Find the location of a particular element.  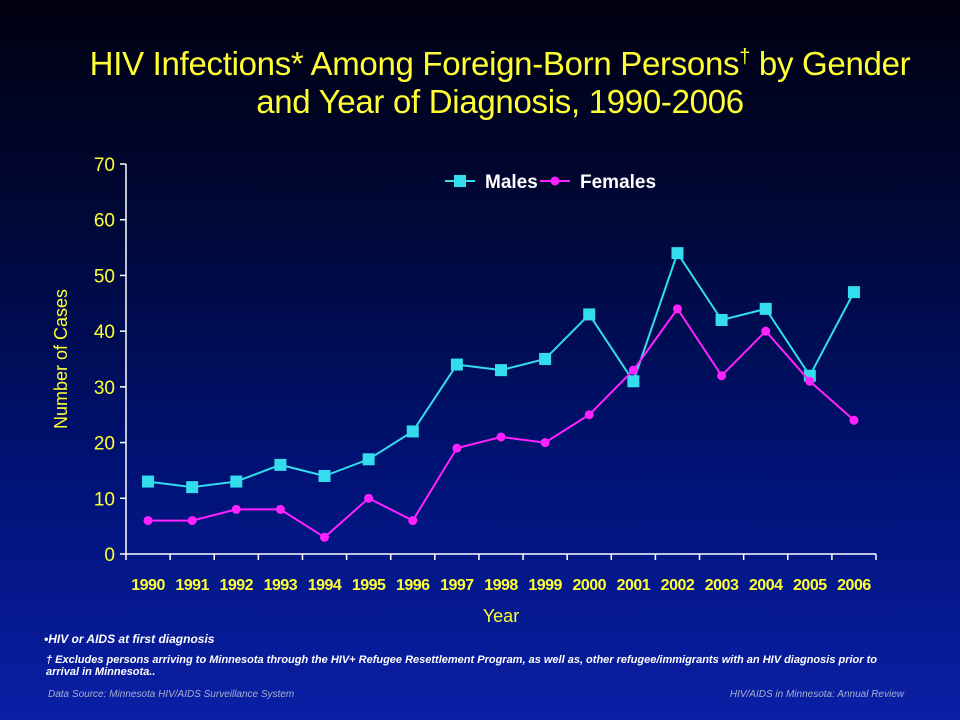

x-axis-label: Year is located at coordinates (501, 616).